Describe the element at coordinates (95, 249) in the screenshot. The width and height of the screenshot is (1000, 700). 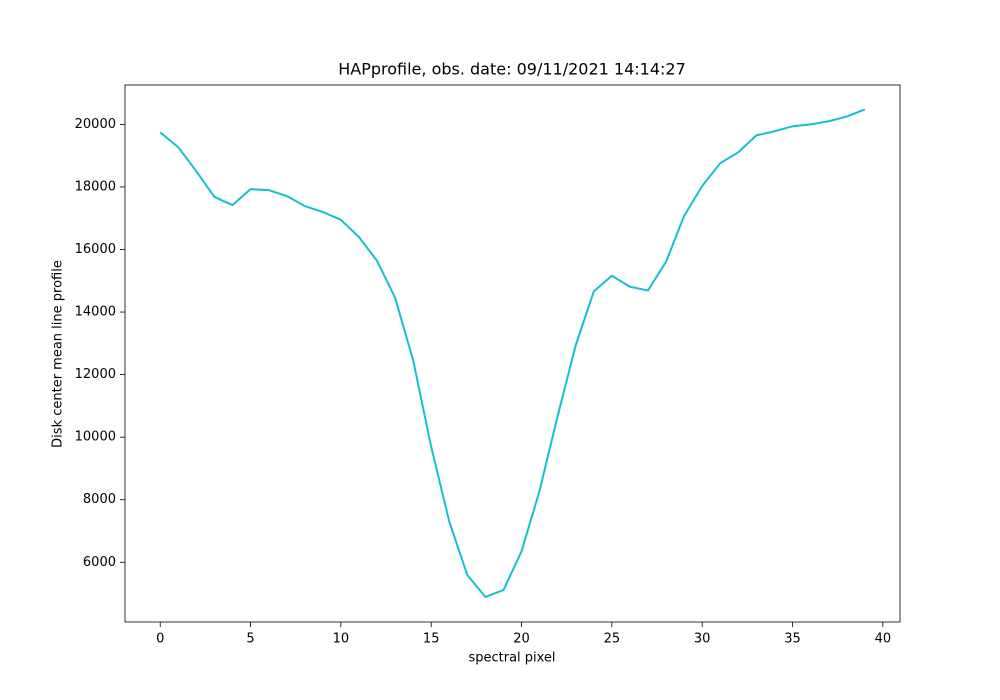
I see `y-tick-label: 16000` at that location.